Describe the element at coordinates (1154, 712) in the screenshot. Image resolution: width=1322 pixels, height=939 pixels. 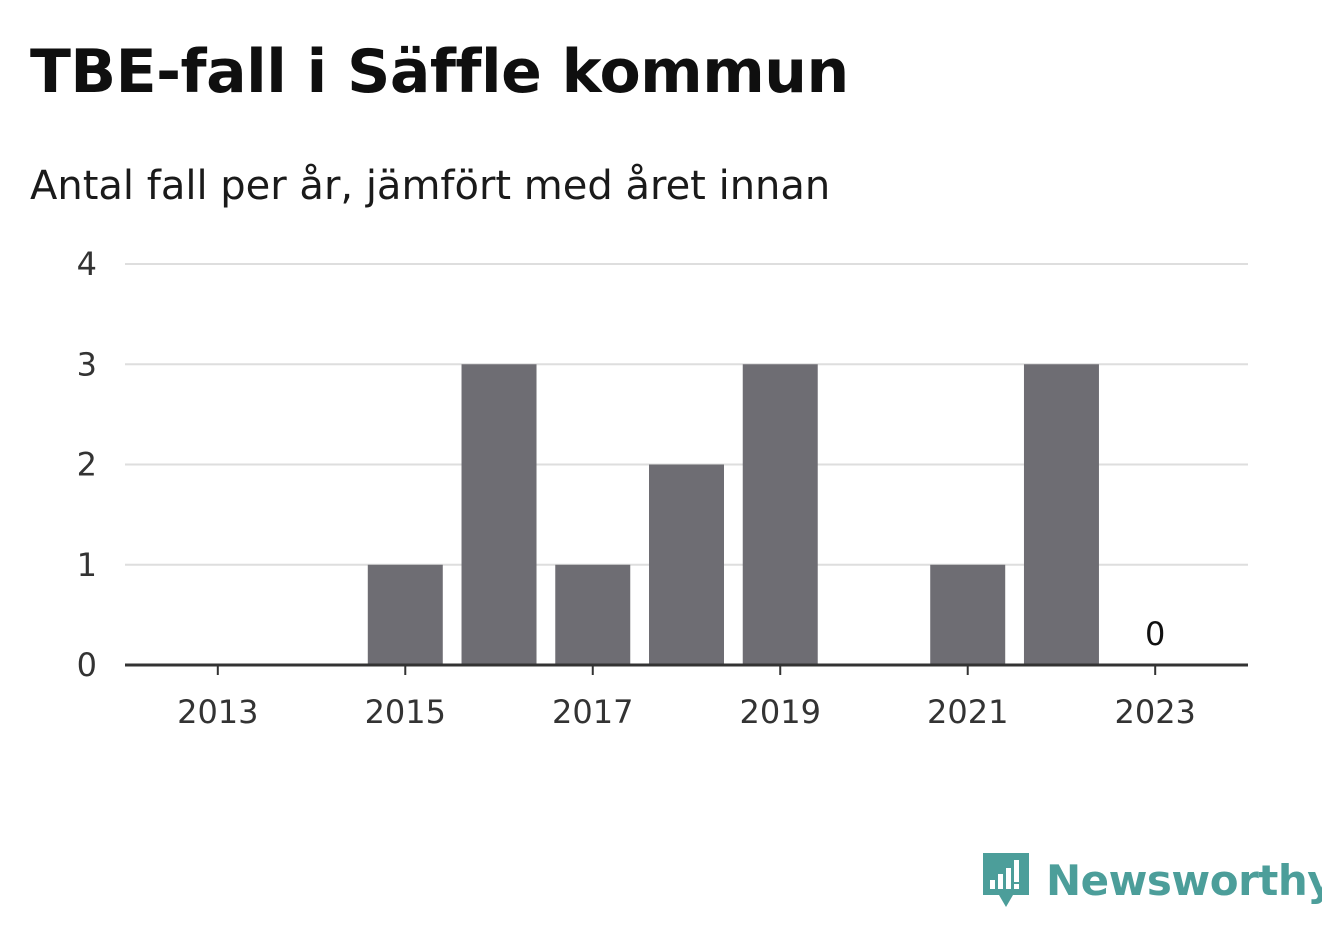
I see `x-tick-label: 2023` at that location.